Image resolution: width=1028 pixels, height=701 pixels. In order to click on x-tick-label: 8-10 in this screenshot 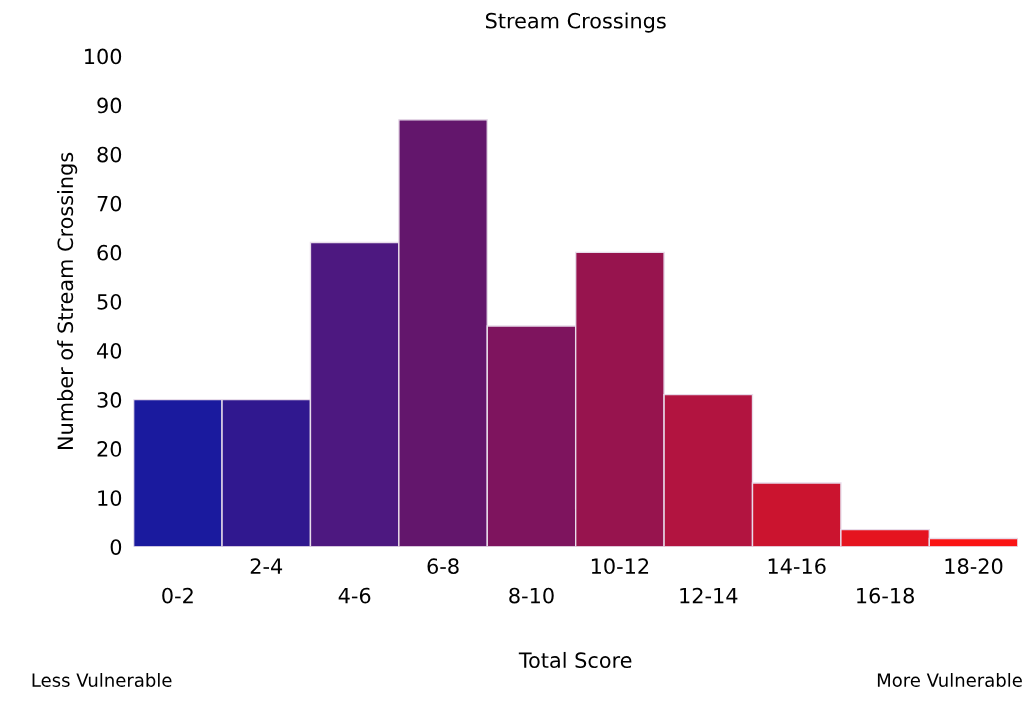, I will do `click(531, 595)`.